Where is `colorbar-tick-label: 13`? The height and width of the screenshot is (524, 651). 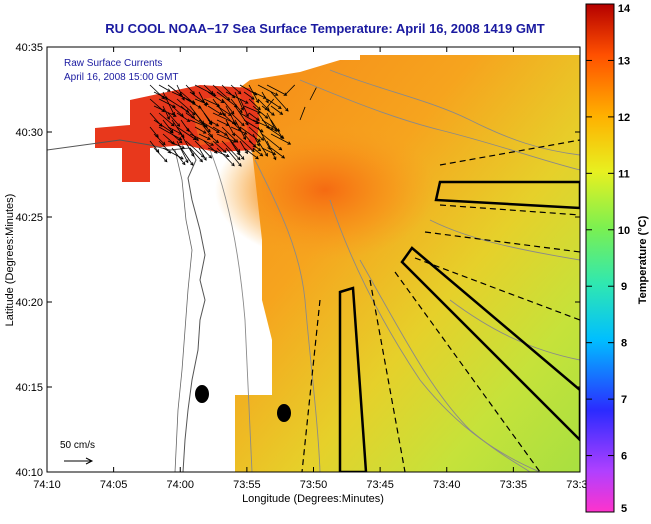 colorbar-tick-label: 13 is located at coordinates (624, 61).